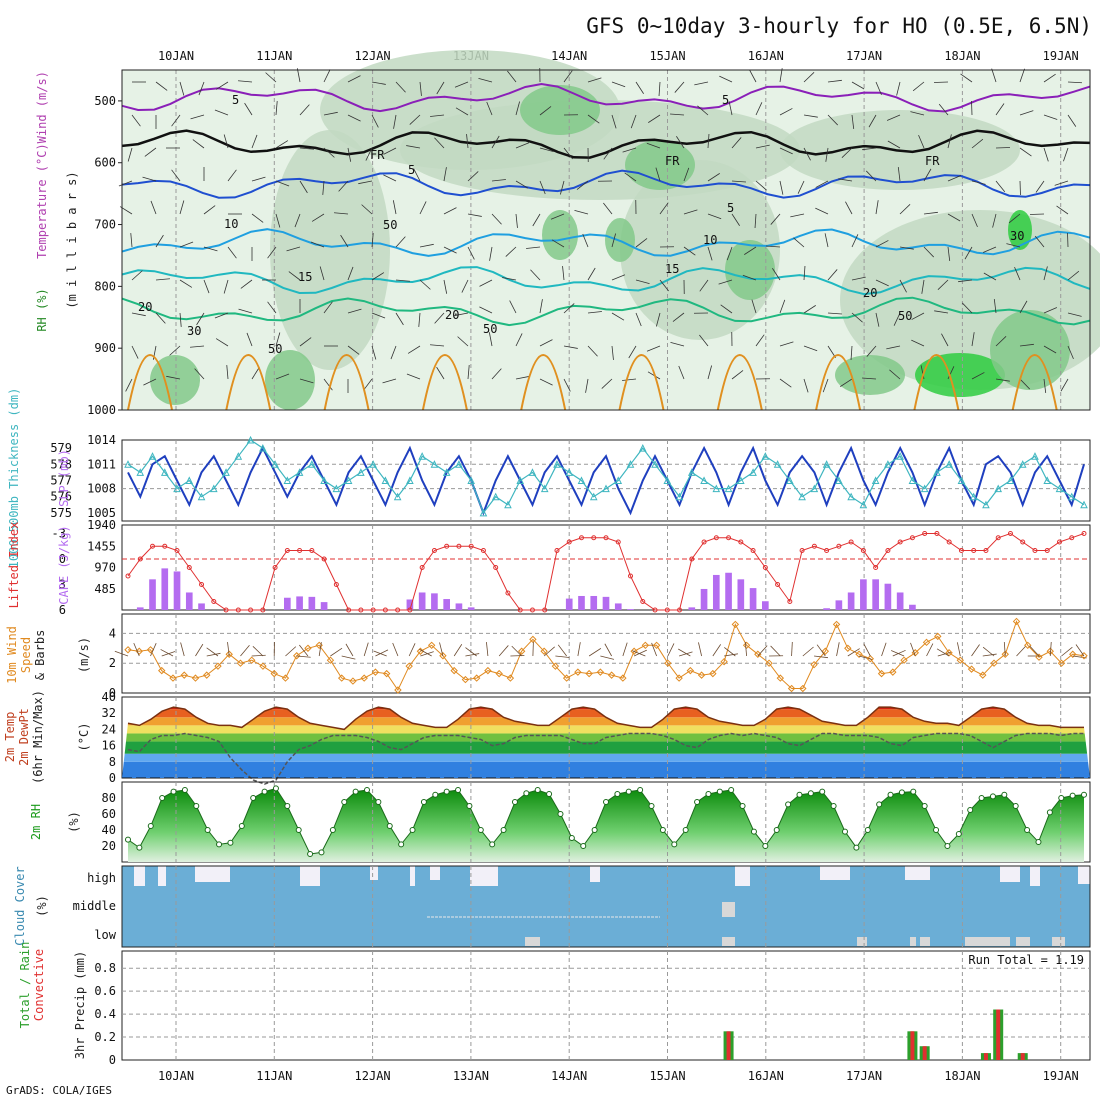 Image resolution: width=1100 pixels, height=1100 pixels. Describe the element at coordinates (275, 349) in the screenshot. I see `contour-label: 50` at that location.